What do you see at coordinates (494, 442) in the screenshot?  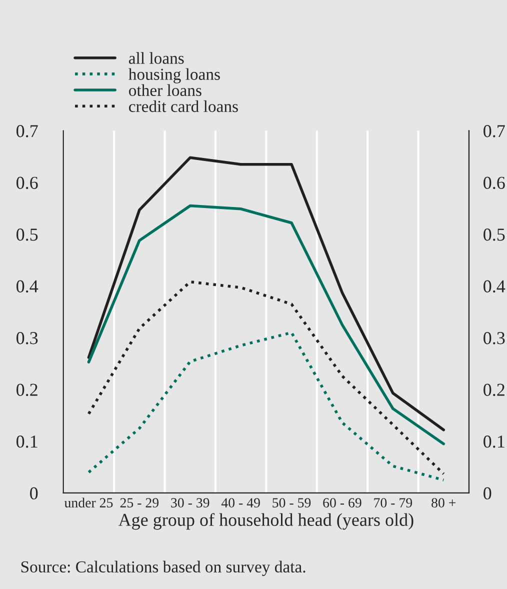 I see `y2-tick-label: 0.1` at bounding box center [494, 442].